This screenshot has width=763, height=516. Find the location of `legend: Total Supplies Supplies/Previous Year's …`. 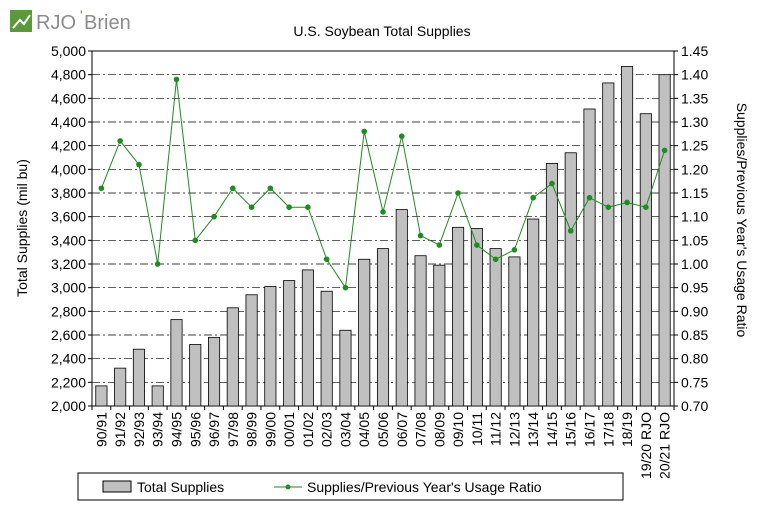

legend: Total Supplies Supplies/Previous Year's … is located at coordinates (350, 486).